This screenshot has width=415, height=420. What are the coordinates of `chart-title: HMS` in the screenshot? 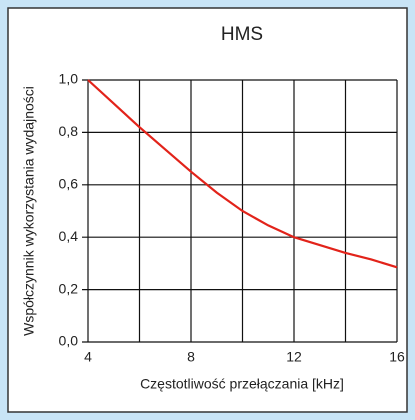 It's located at (242, 34).